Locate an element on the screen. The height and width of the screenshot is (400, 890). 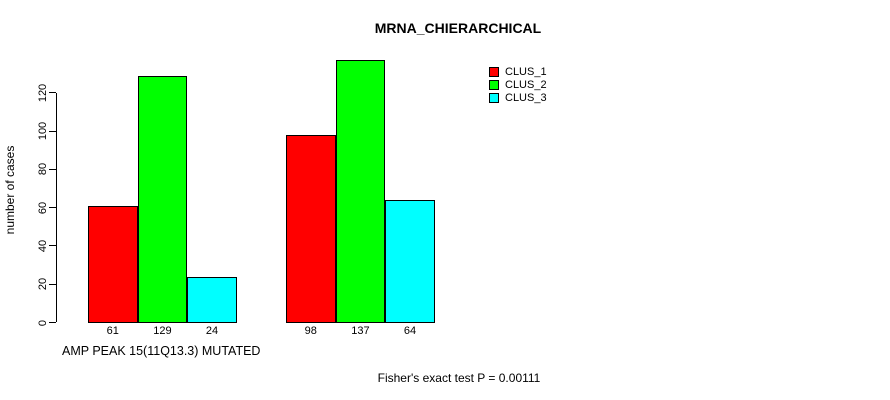
legend-label: CLUS_2 is located at coordinates (526, 84).